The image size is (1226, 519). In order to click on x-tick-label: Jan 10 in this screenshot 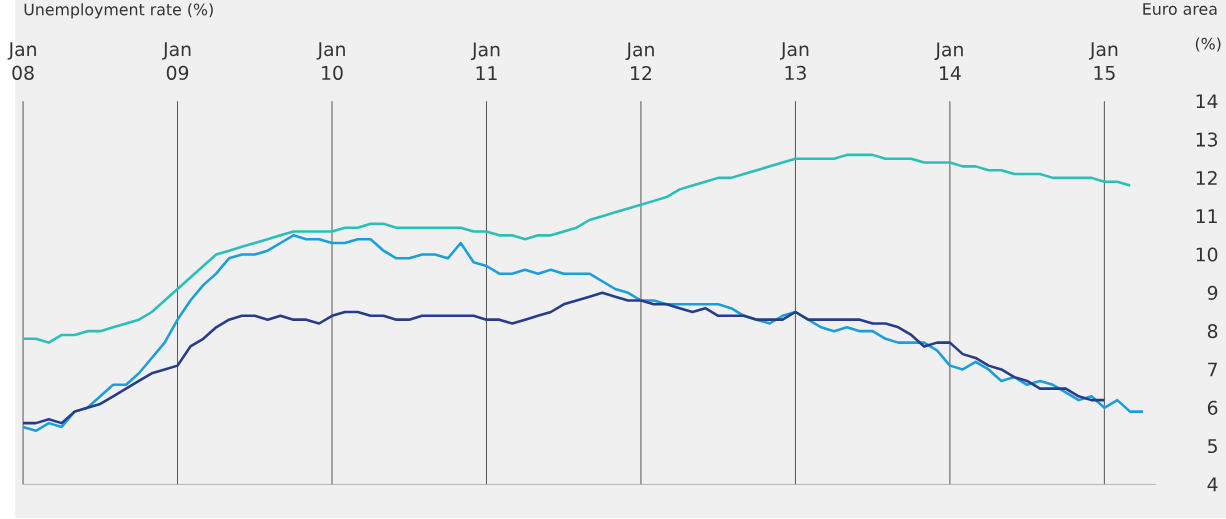, I will do `click(330, 61)`.